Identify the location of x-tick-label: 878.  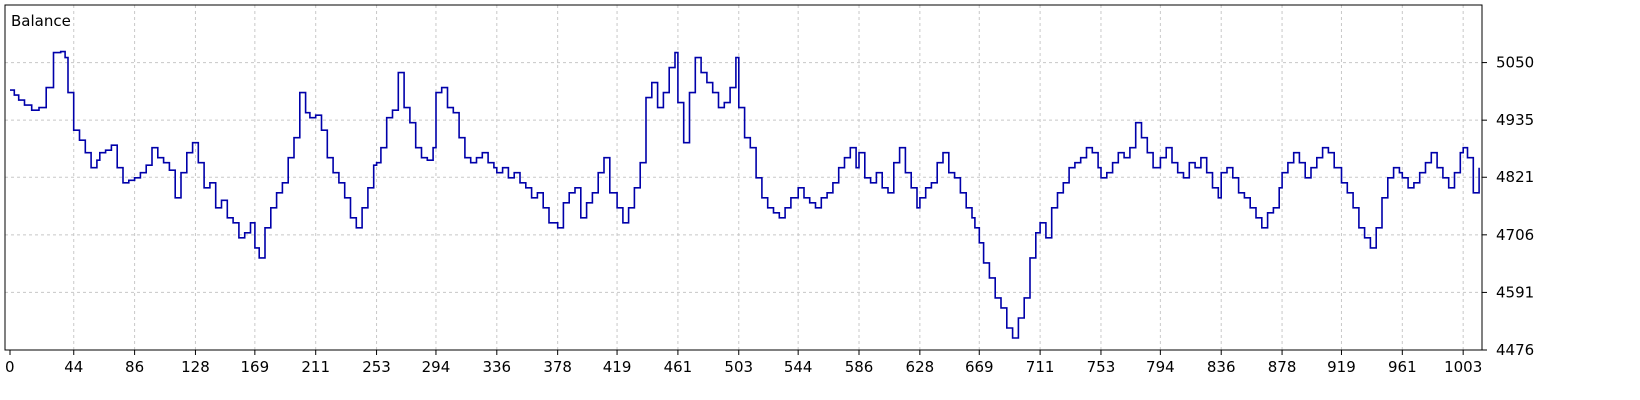
(1282, 367).